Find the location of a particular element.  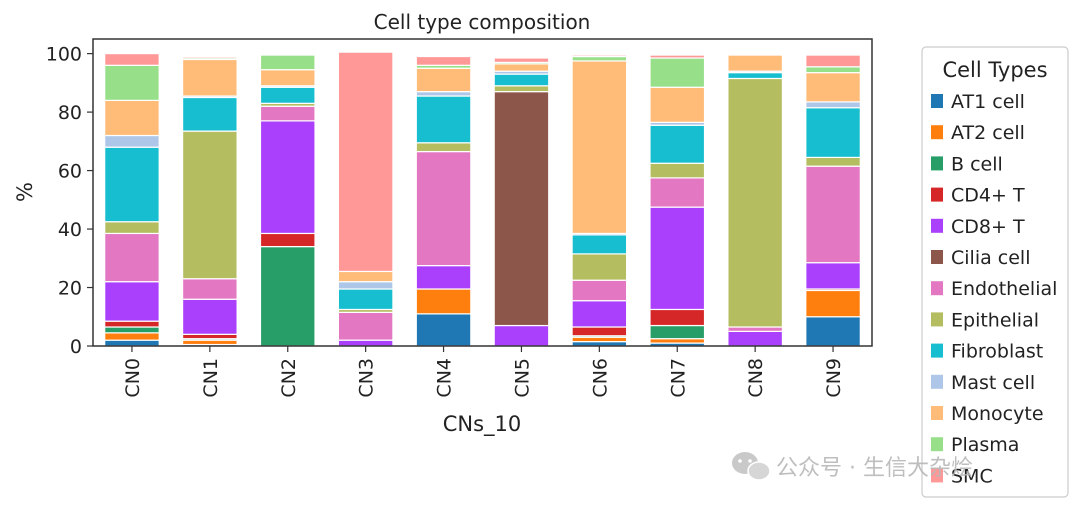

y-ticks: 0 20 40 60 80 100 is located at coordinates (69, 201).